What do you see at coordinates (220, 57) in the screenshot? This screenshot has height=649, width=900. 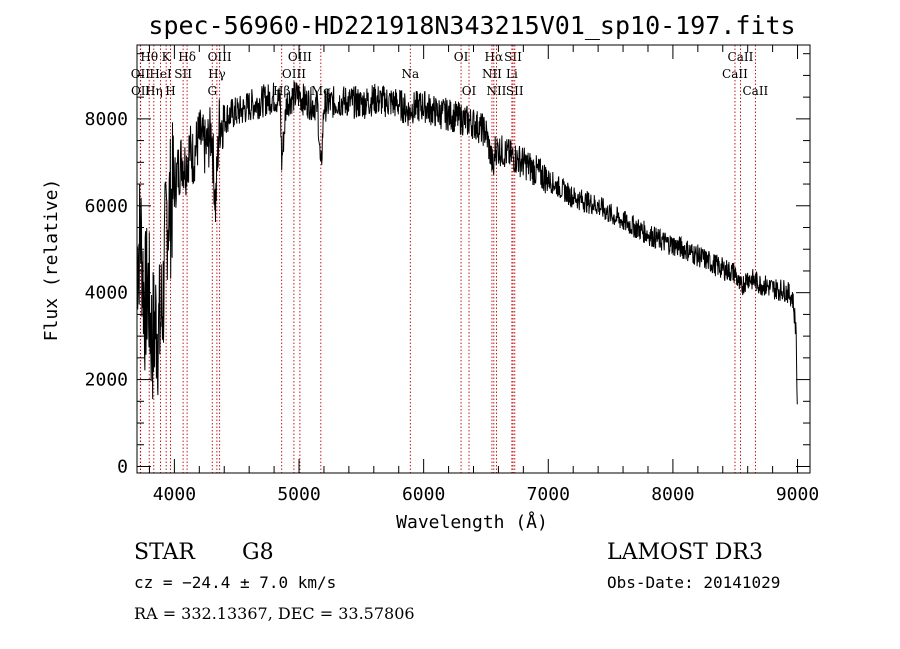 I see `line-label-9: OIII` at bounding box center [220, 57].